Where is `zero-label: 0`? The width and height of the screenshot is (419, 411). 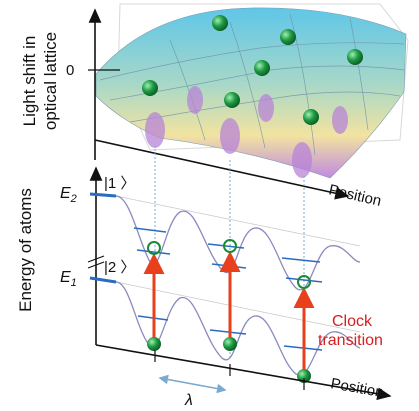
zero-label: 0 is located at coordinates (70, 70).